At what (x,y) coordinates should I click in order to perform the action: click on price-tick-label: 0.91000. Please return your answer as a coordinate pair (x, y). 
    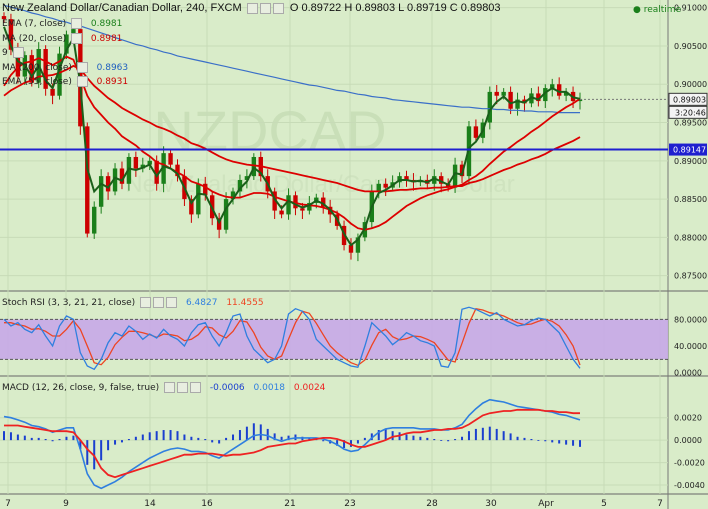
    Looking at the image, I should click on (690, 8).